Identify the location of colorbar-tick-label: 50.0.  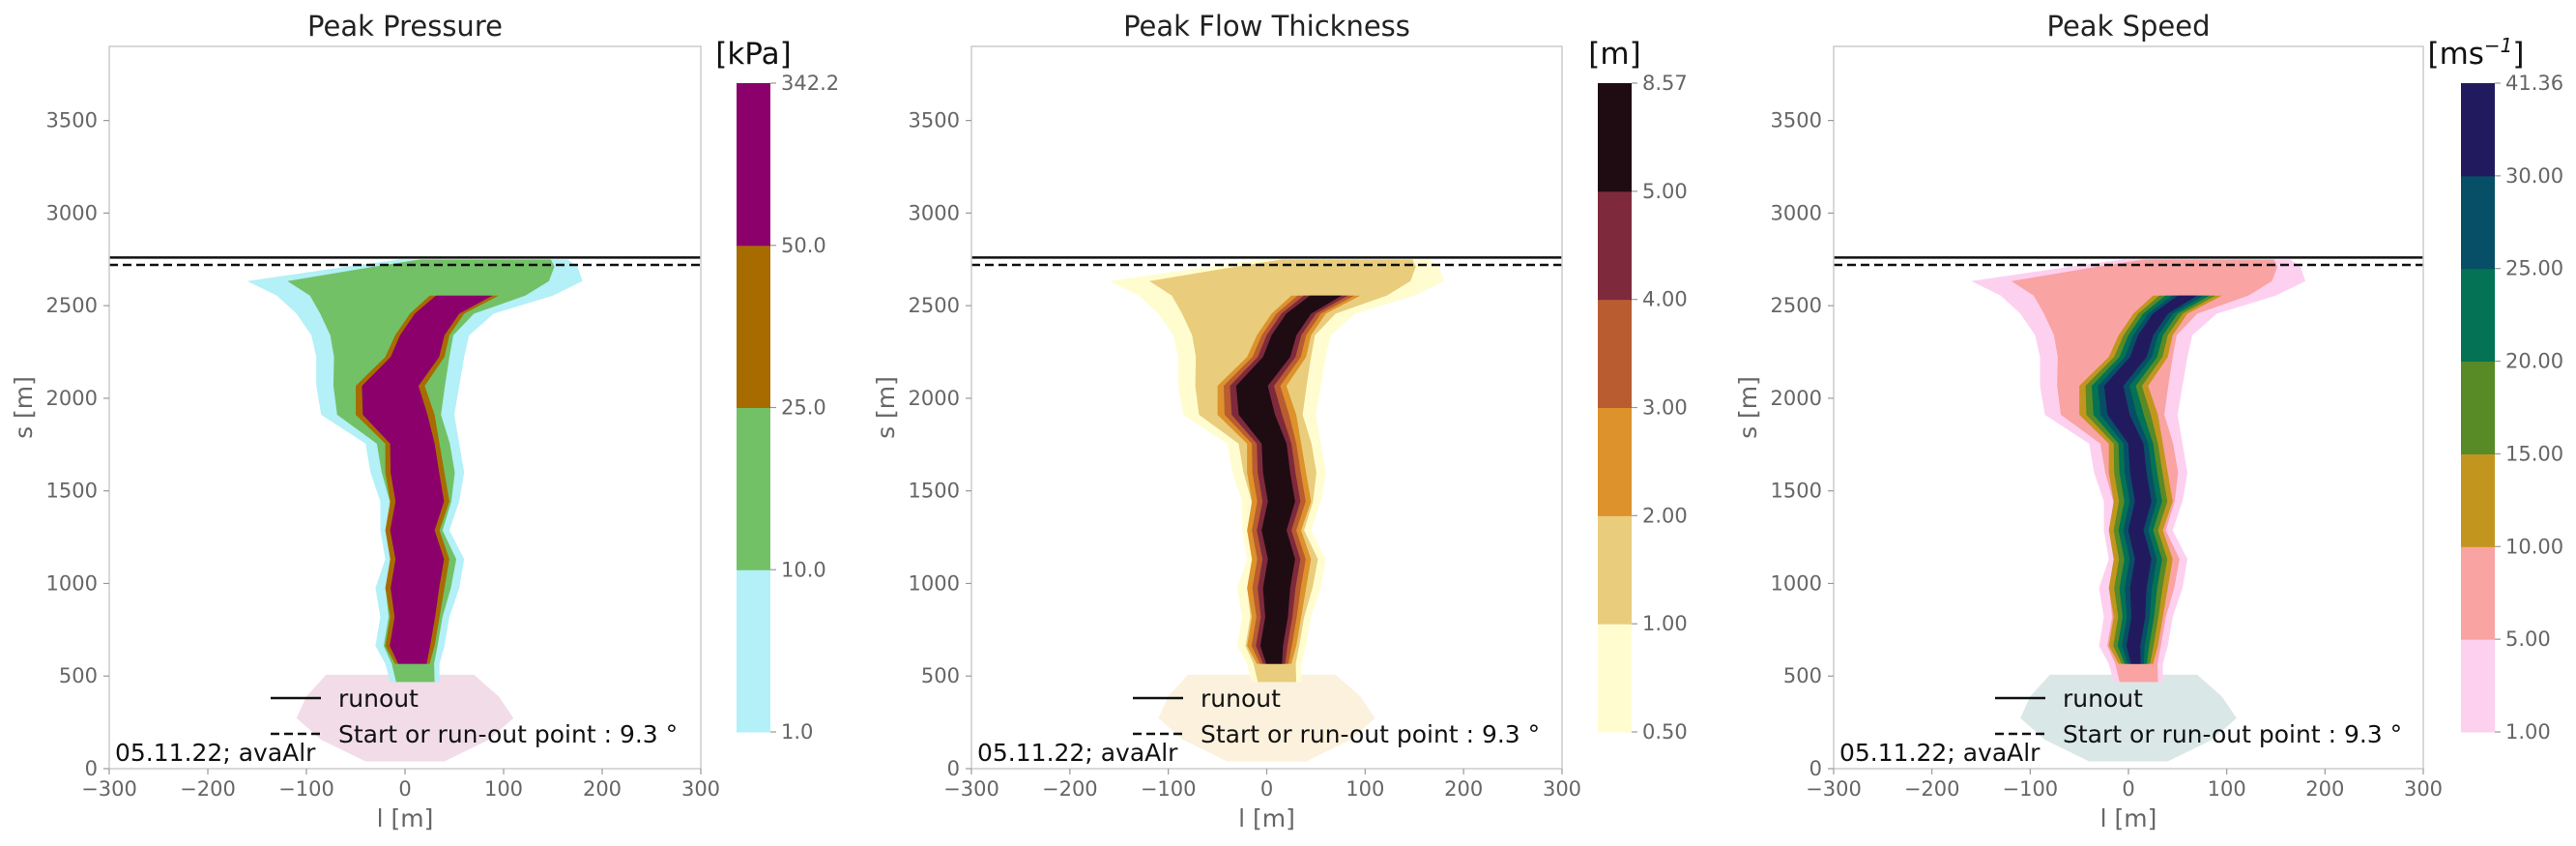
(803, 246).